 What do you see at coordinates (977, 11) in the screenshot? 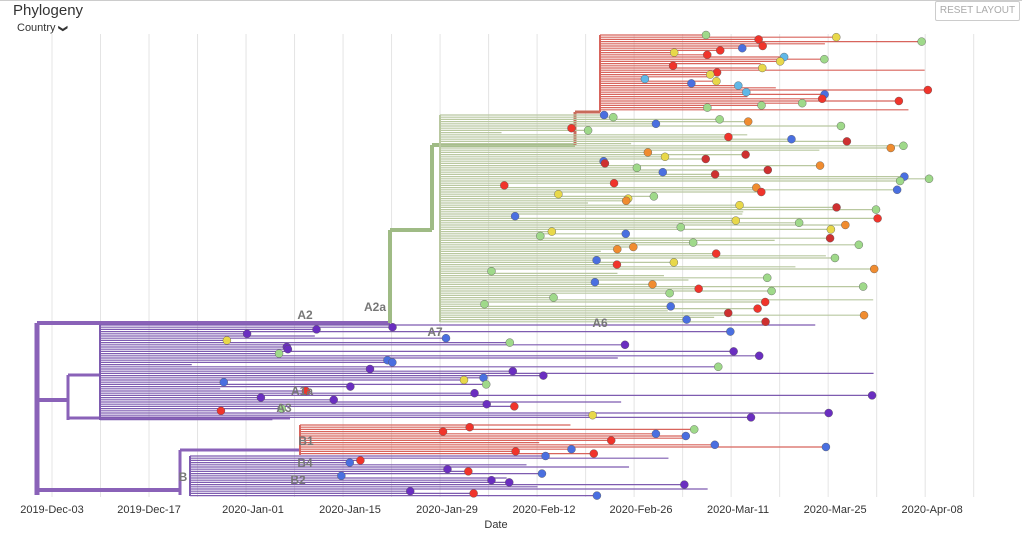
I see `reset-layout-button: RESET LAYOUT` at bounding box center [977, 11].